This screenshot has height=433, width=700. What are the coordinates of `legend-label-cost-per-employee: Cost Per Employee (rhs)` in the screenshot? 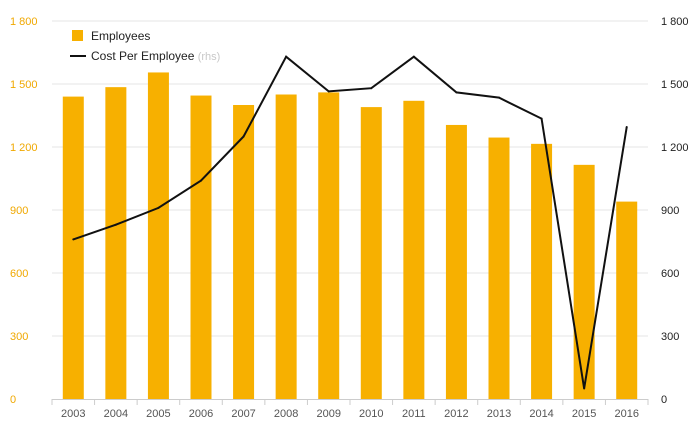 It's located at (155, 56).